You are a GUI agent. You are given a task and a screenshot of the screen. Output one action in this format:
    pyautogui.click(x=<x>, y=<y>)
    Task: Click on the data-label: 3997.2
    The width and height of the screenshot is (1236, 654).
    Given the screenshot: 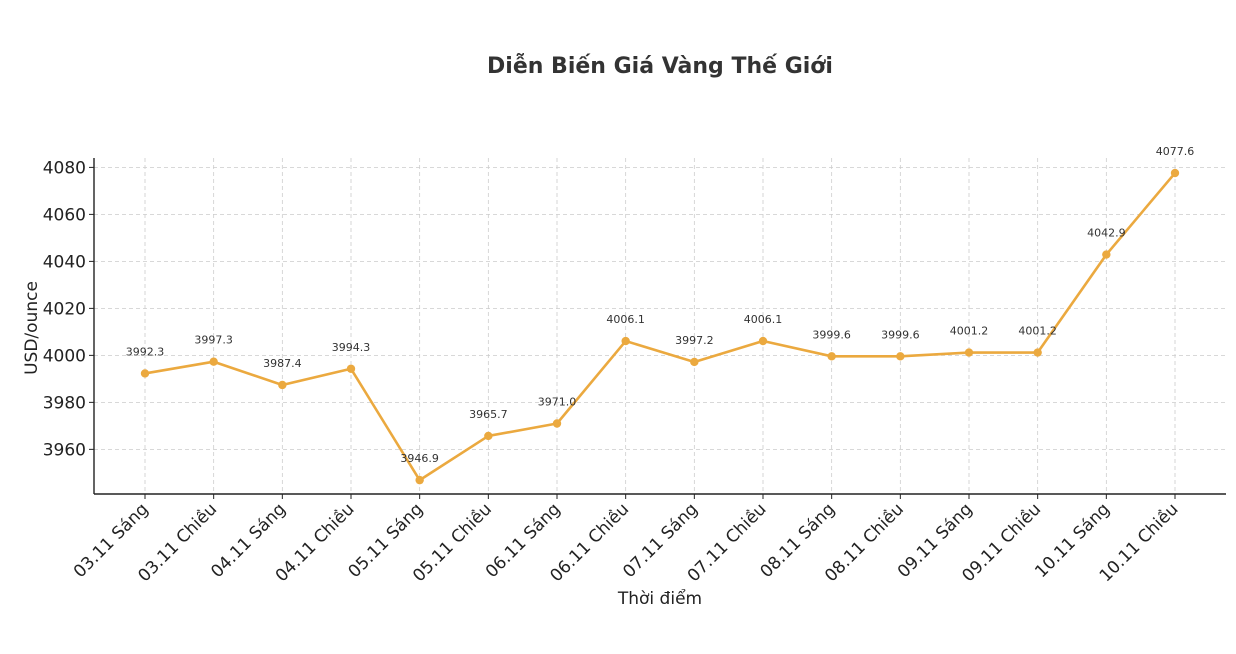 What is the action you would take?
    pyautogui.click(x=694, y=340)
    